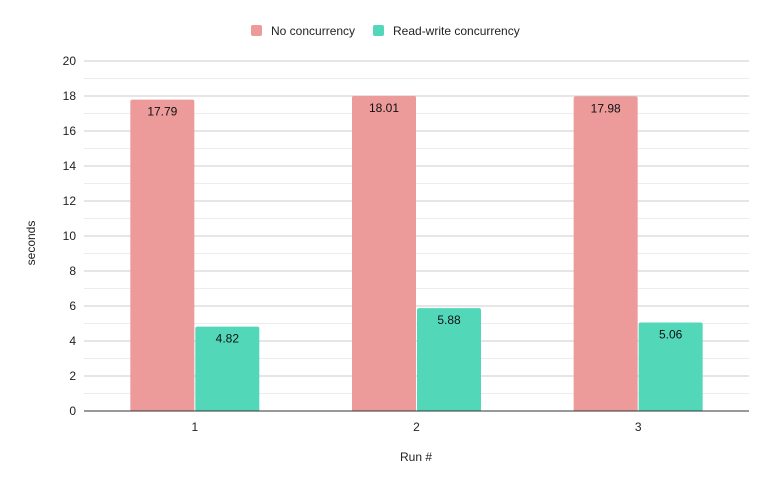 The image size is (774, 493). Describe the element at coordinates (70, 166) in the screenshot. I see `y-tick-label: 14` at that location.